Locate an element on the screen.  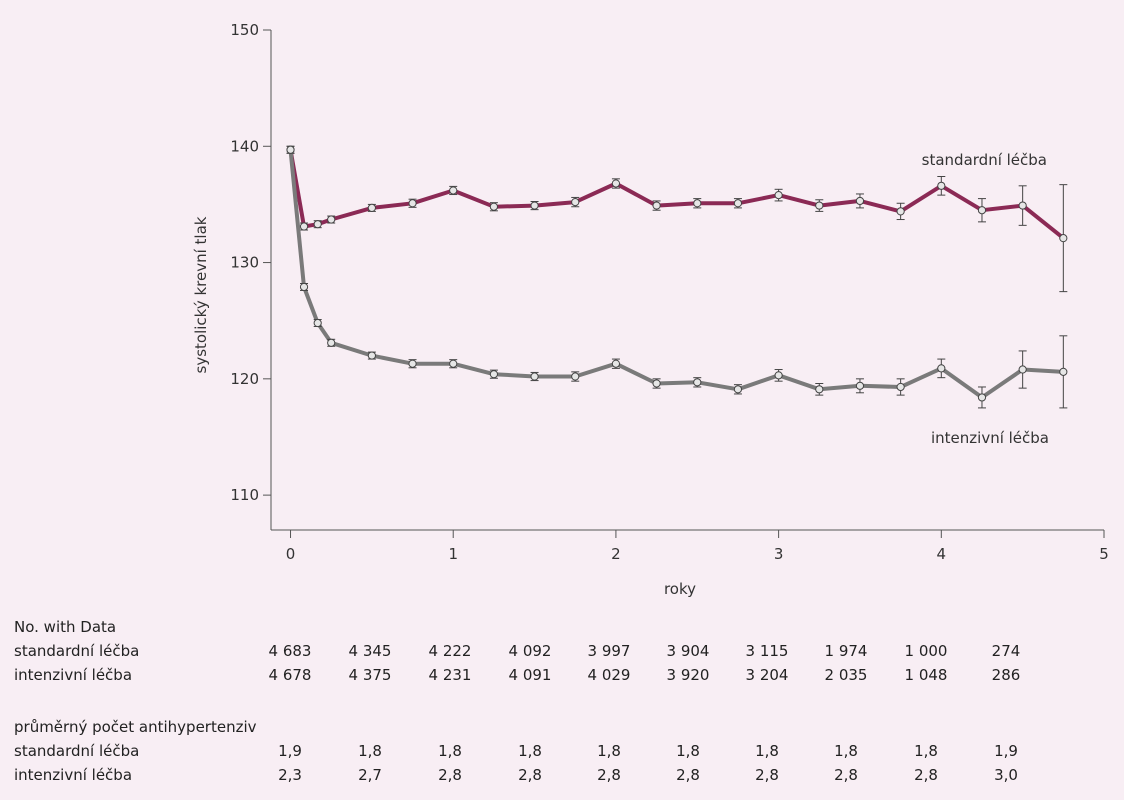
x-tick-label: 4 is located at coordinates (942, 554).